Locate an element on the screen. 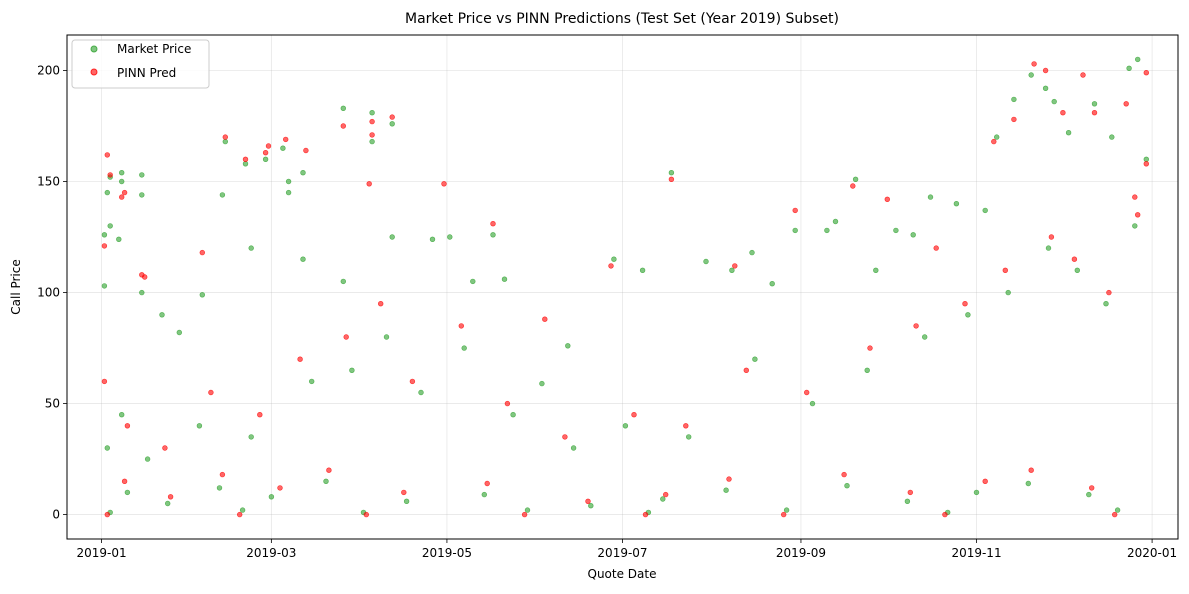 The width and height of the screenshot is (1189, 594). x-tick-label: 2020-01 is located at coordinates (1152, 553).